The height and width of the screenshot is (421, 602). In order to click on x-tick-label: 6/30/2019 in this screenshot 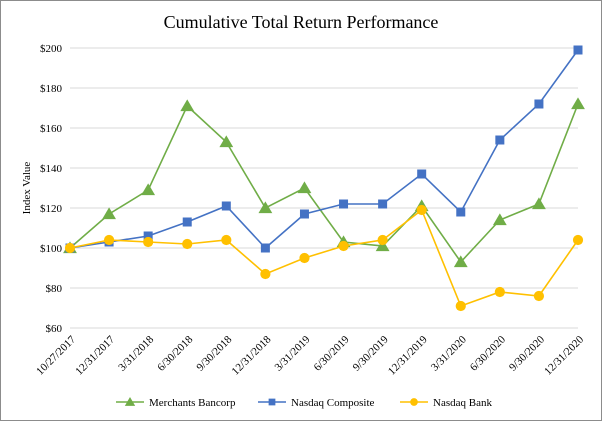, I will do `click(332, 353)`.